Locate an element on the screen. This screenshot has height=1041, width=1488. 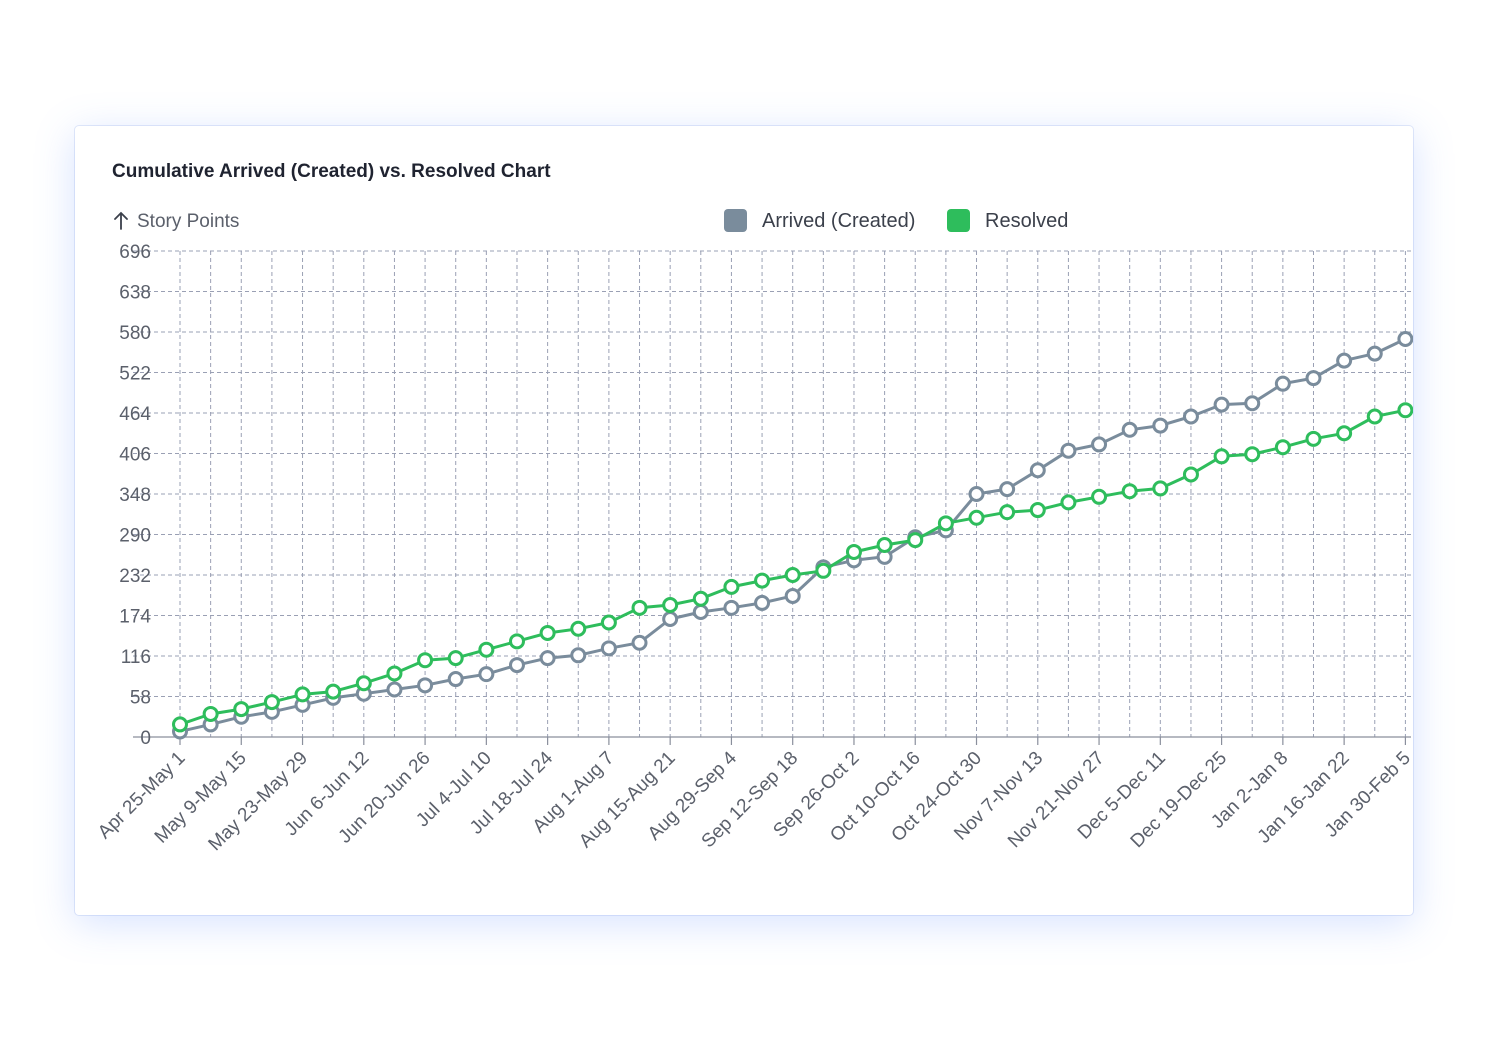
y-tick-label: 58 is located at coordinates (140, 698).